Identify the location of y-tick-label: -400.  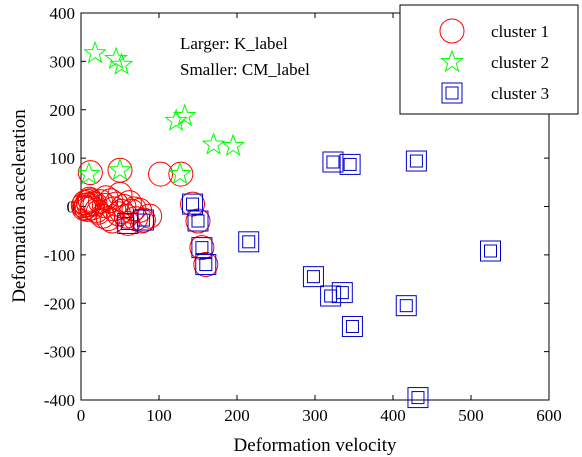
(59, 400).